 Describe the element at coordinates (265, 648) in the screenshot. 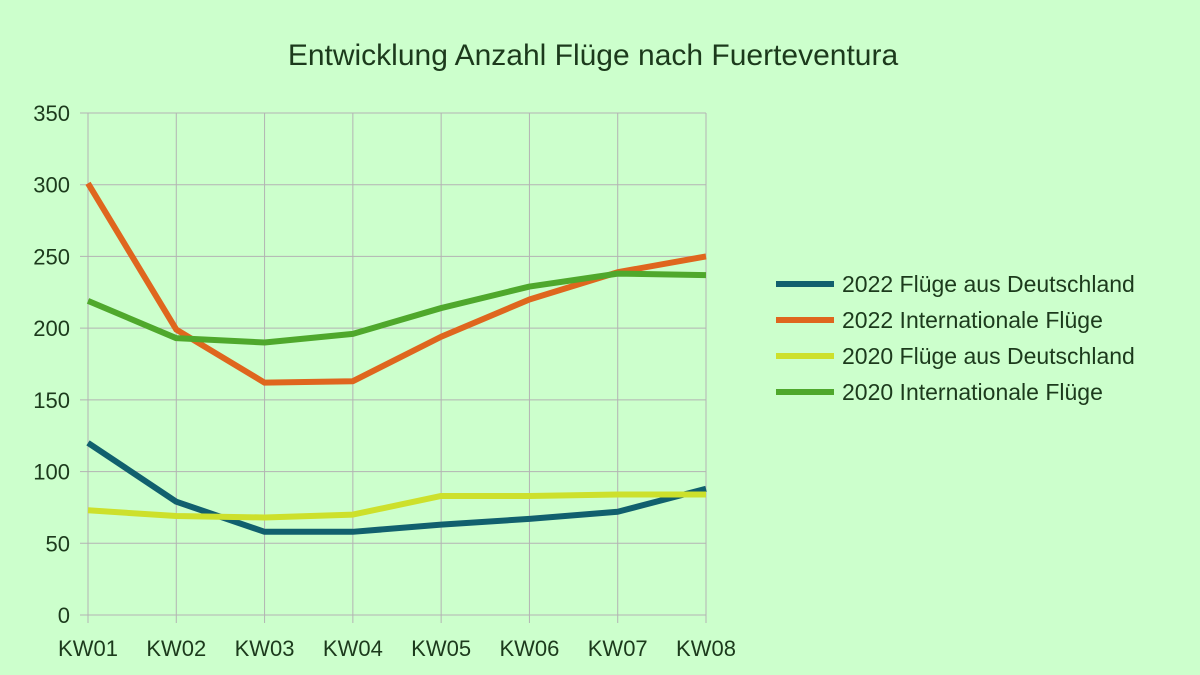

I see `x-tick-label: KW03` at that location.